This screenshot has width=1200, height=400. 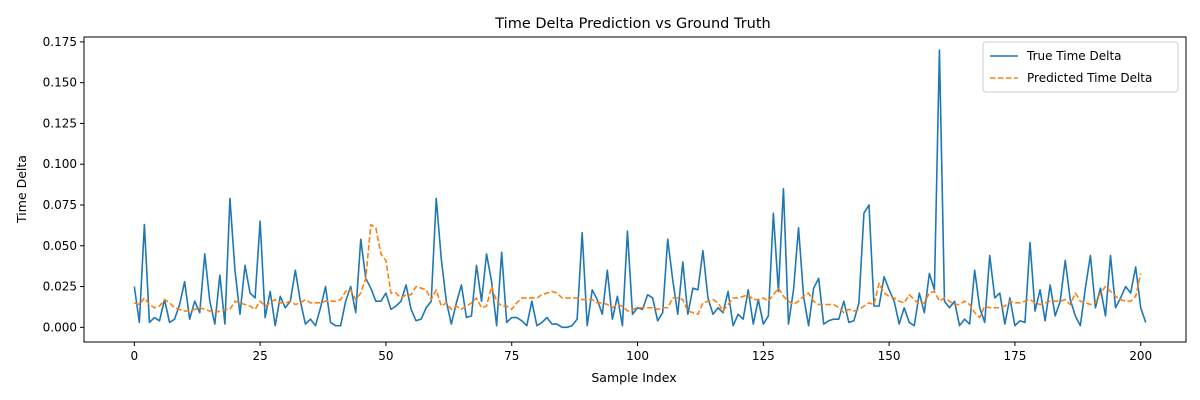 I want to click on x-tick-label: 25, so click(x=259, y=356).